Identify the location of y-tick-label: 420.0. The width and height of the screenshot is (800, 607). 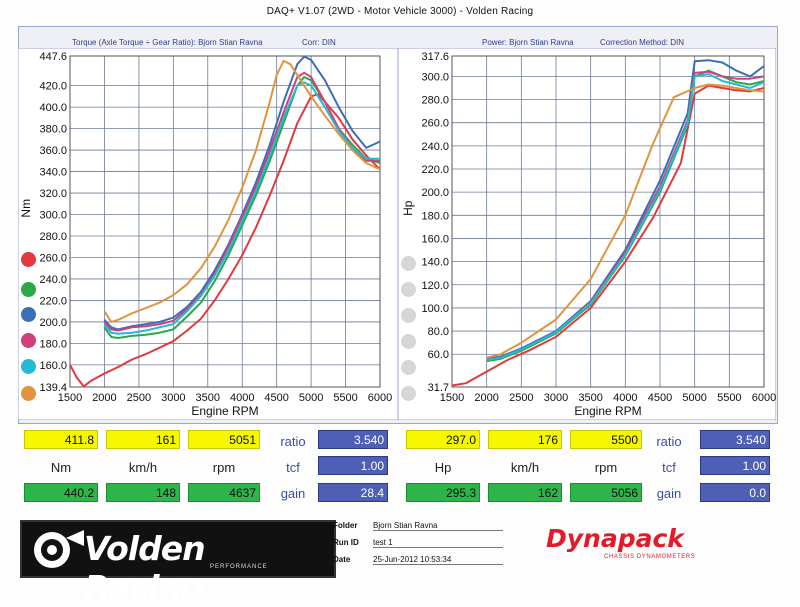
(53, 87).